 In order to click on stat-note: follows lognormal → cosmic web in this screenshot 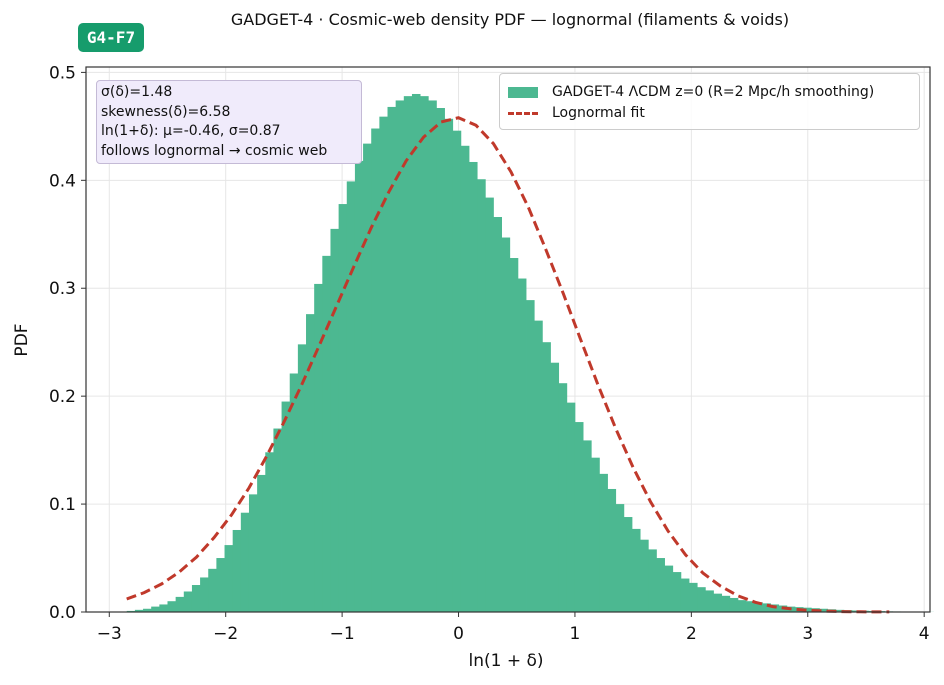, I will do `click(214, 150)`.